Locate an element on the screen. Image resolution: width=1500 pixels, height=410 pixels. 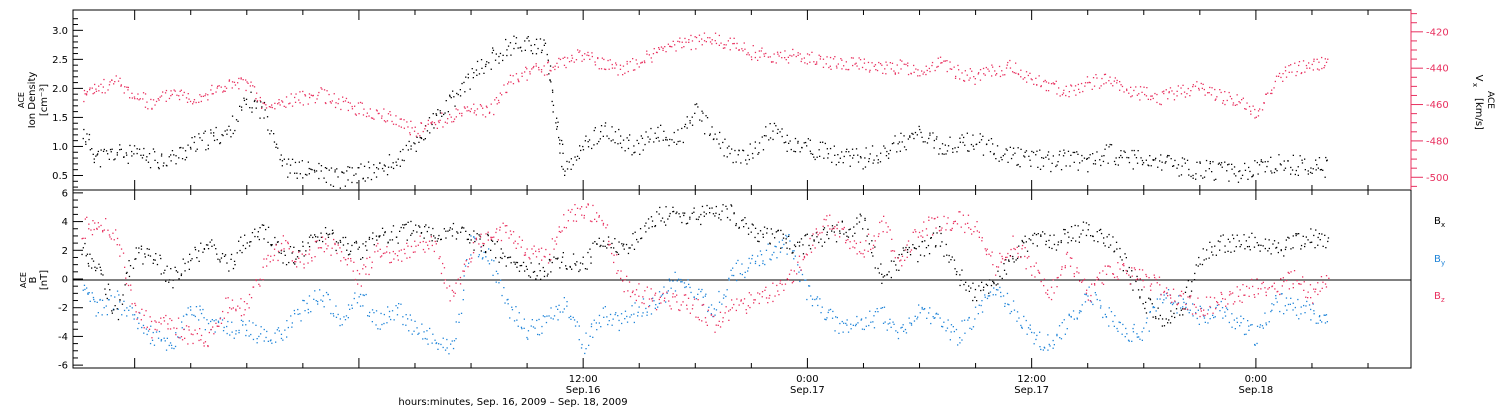
x-date-label: Sep.17 is located at coordinates (1031, 390).